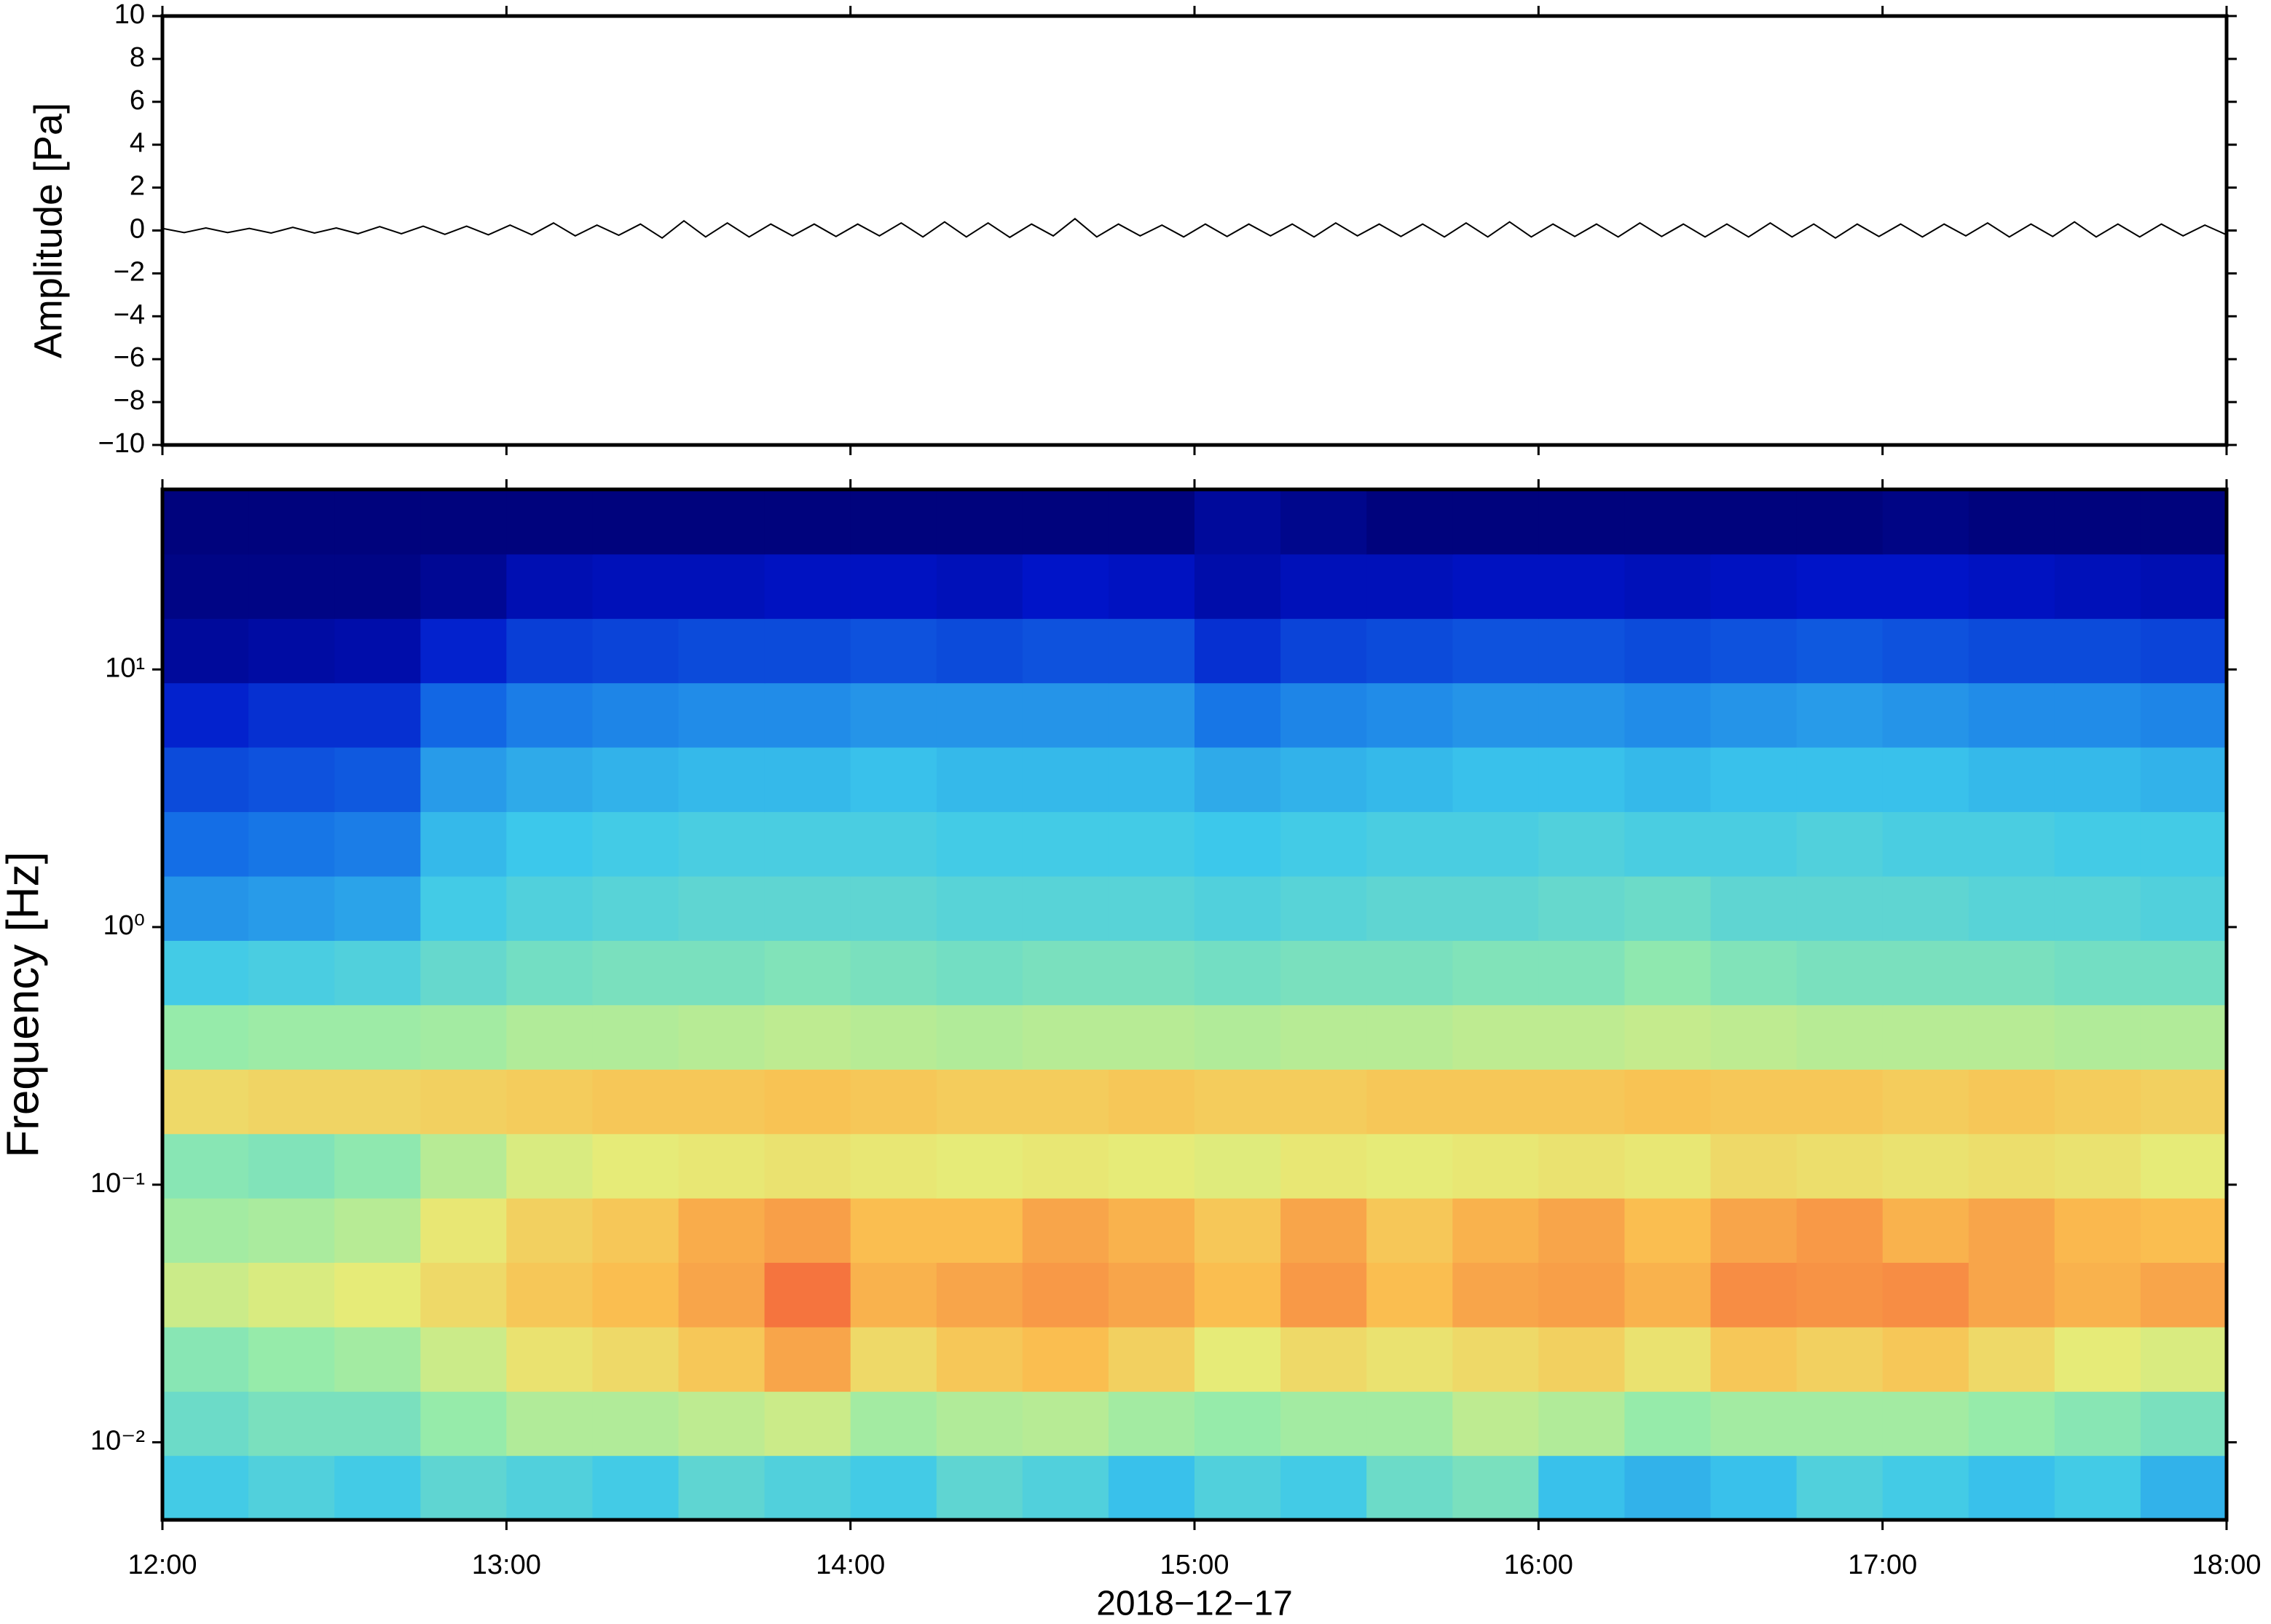 The image size is (2271, 1624). What do you see at coordinates (2226, 1565) in the screenshot?
I see `x-tick-label: 18:00` at bounding box center [2226, 1565].